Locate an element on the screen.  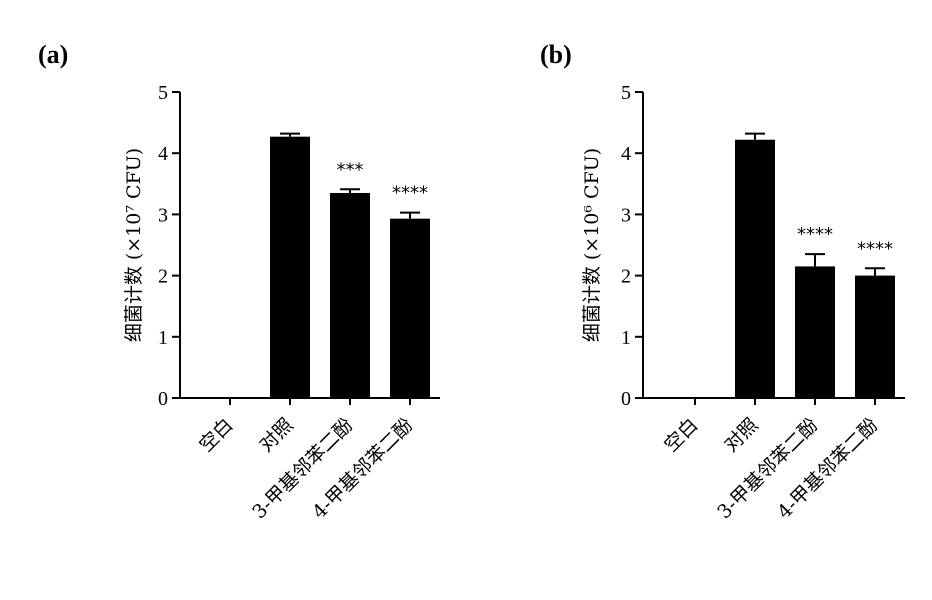
panel-label-b: (b) is located at coordinates (556, 54).